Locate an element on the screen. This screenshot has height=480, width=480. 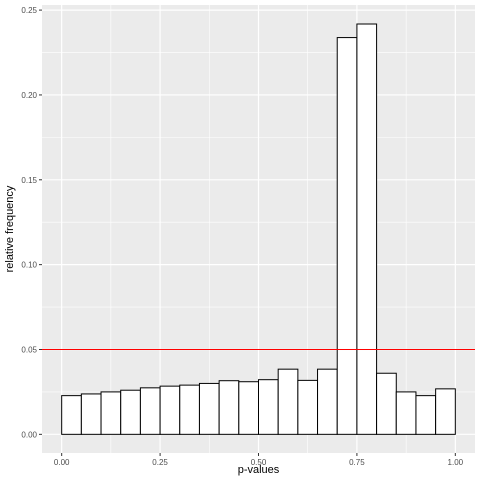
x-tick-label: 0.75 is located at coordinates (357, 462).